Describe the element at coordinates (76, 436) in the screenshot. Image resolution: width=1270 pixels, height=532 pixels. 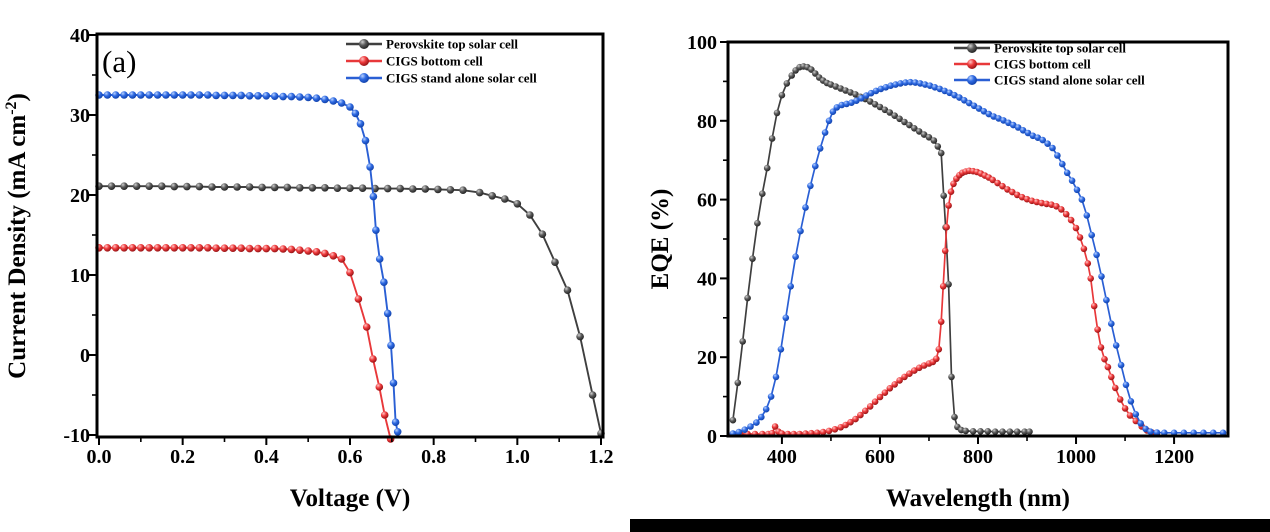
I see `svg-text: -10` at that location.